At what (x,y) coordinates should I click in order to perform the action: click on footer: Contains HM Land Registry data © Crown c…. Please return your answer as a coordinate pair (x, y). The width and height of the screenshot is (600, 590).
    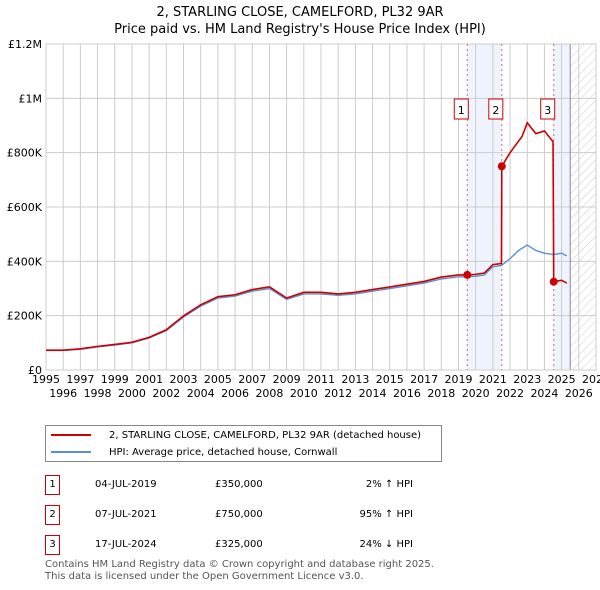
    Looking at the image, I should click on (239, 571).